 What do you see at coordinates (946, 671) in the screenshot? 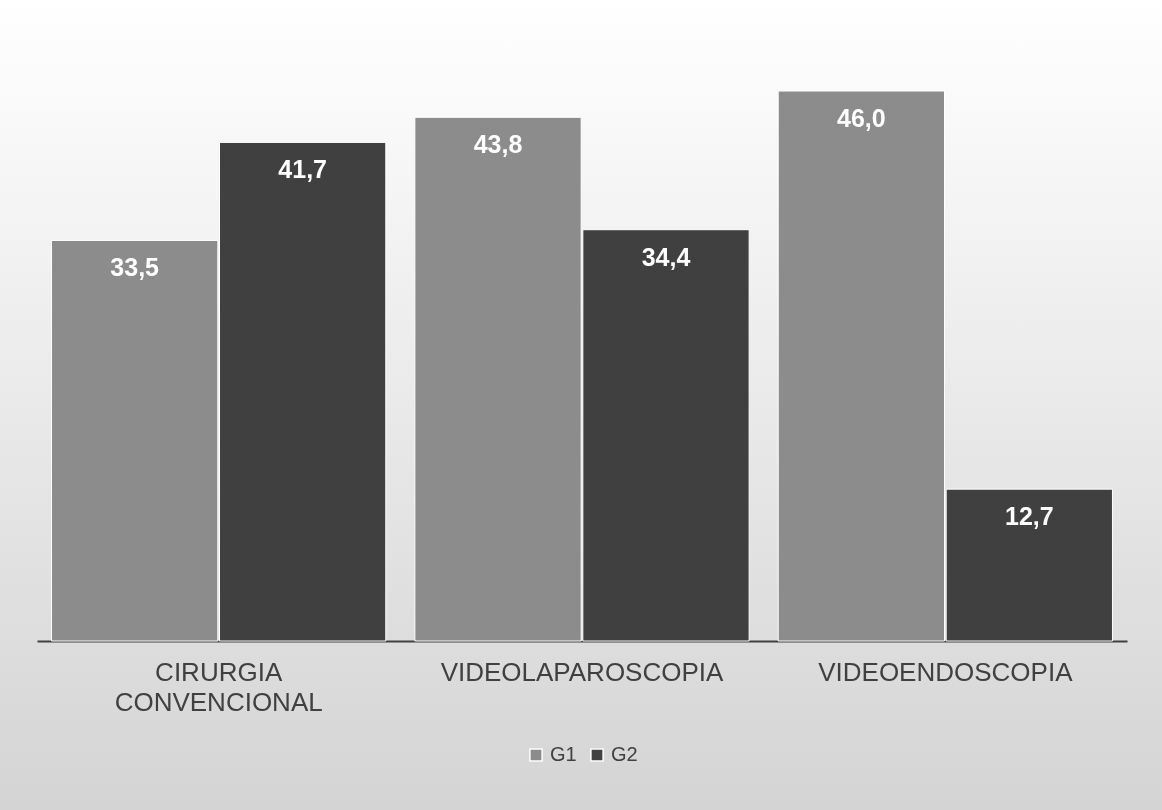
I see `x-tick-label: VIDEOENDOSCOPIA` at bounding box center [946, 671].